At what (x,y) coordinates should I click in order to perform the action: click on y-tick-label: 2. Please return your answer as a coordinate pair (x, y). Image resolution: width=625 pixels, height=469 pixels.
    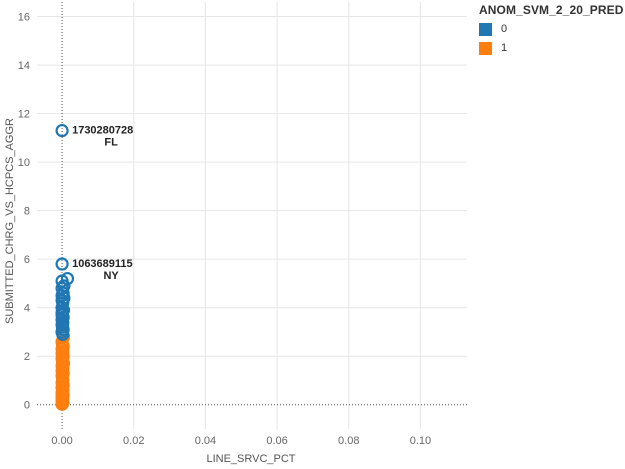
    Looking at the image, I should click on (27, 357).